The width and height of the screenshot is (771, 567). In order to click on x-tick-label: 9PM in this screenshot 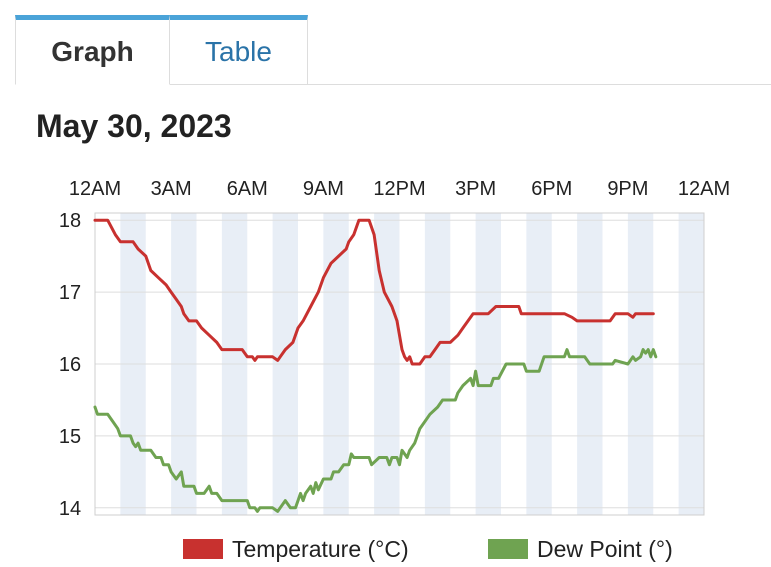, I will do `click(627, 189)`.